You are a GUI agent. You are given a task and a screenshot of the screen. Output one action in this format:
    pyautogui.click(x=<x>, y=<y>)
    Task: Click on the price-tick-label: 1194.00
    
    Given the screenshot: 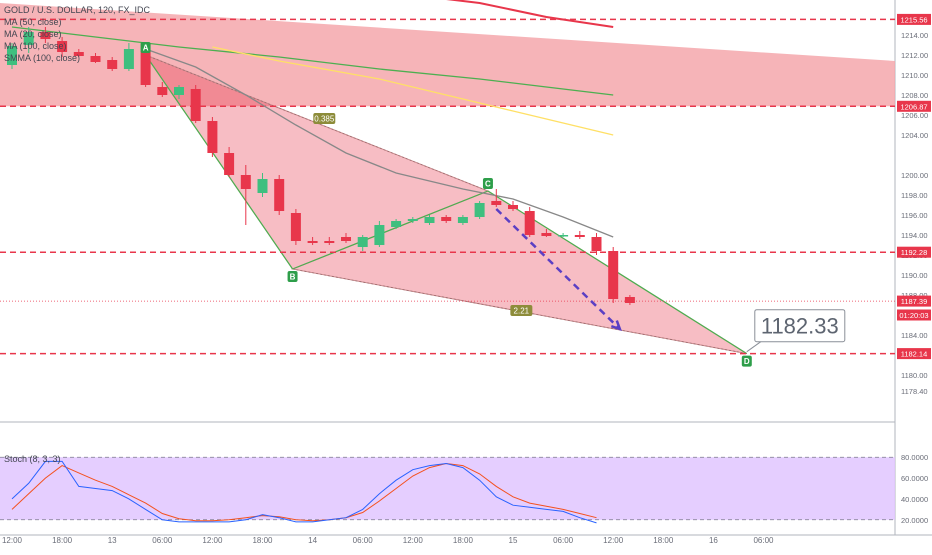 What is the action you would take?
    pyautogui.click(x=914, y=235)
    